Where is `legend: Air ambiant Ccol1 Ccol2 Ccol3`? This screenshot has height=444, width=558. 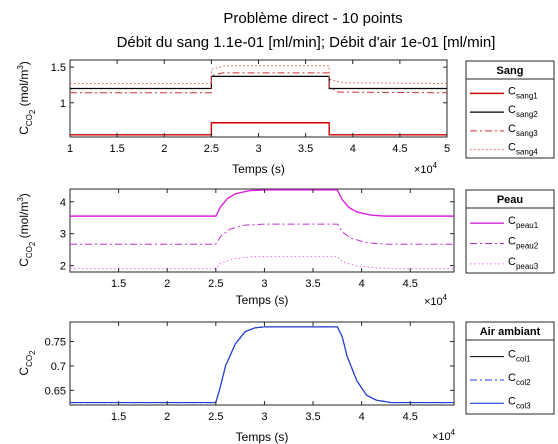
legend: Air ambiant Ccol1 Ccol2 Ccol3 is located at coordinates (510, 368).